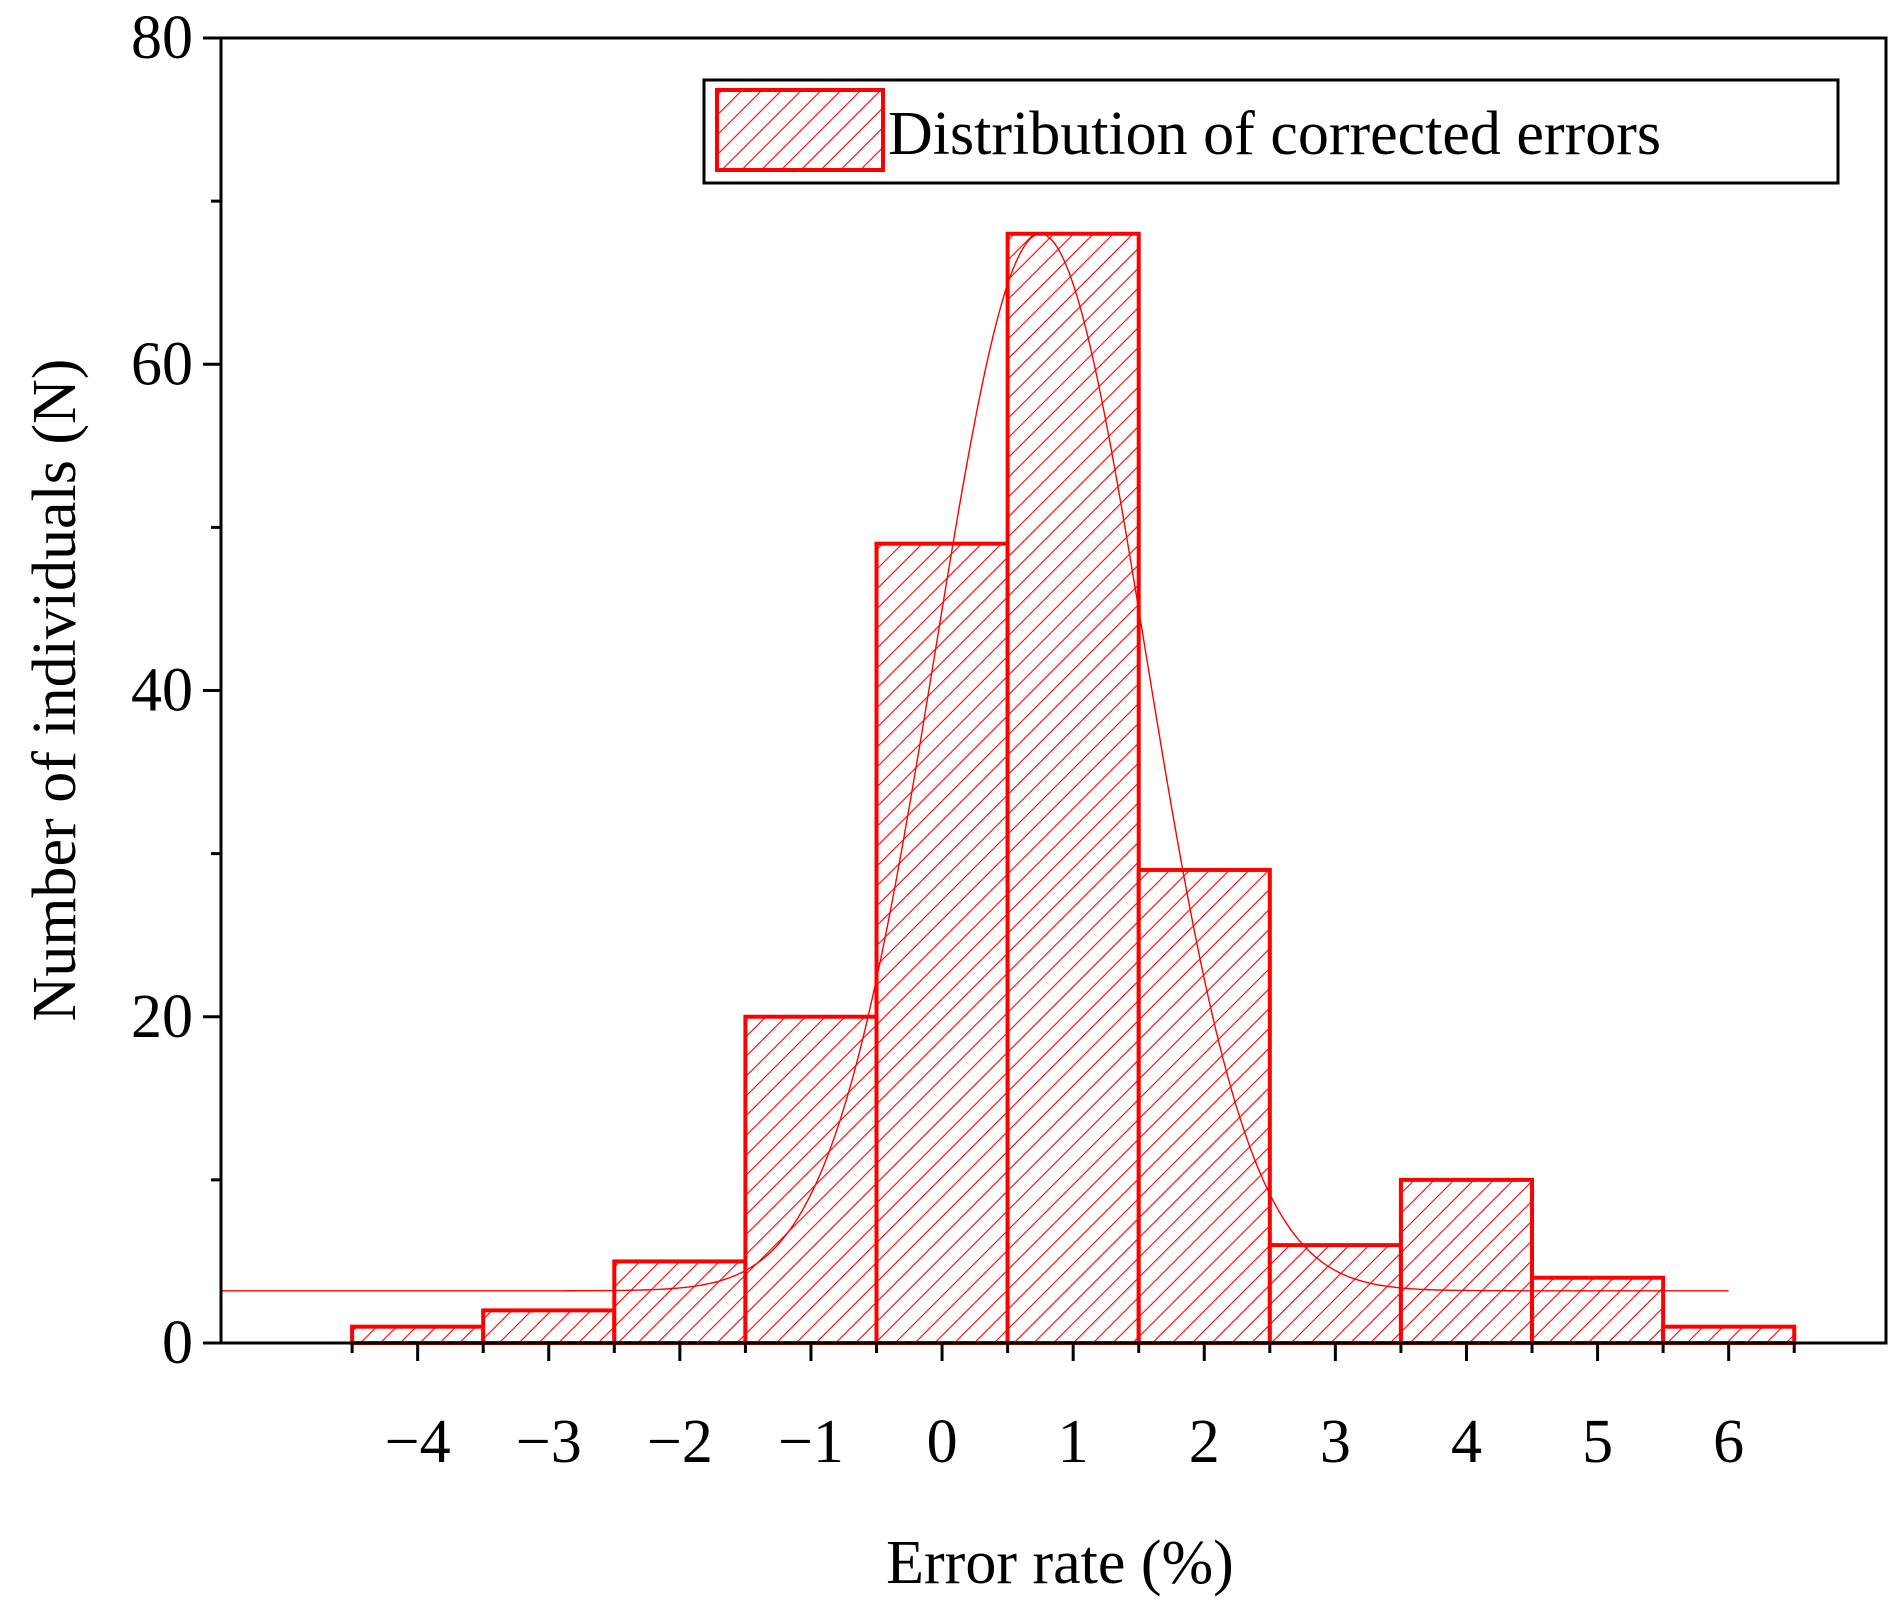  I want to click on legend: Distribution of corrected errors, so click(1271, 131).